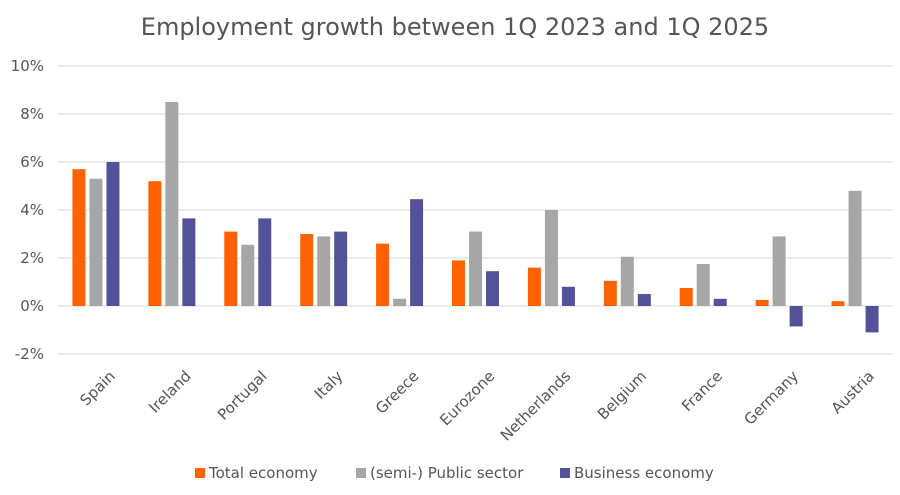 The height and width of the screenshot is (495, 900). Describe the element at coordinates (702, 391) in the screenshot. I see `category-label: France` at that location.